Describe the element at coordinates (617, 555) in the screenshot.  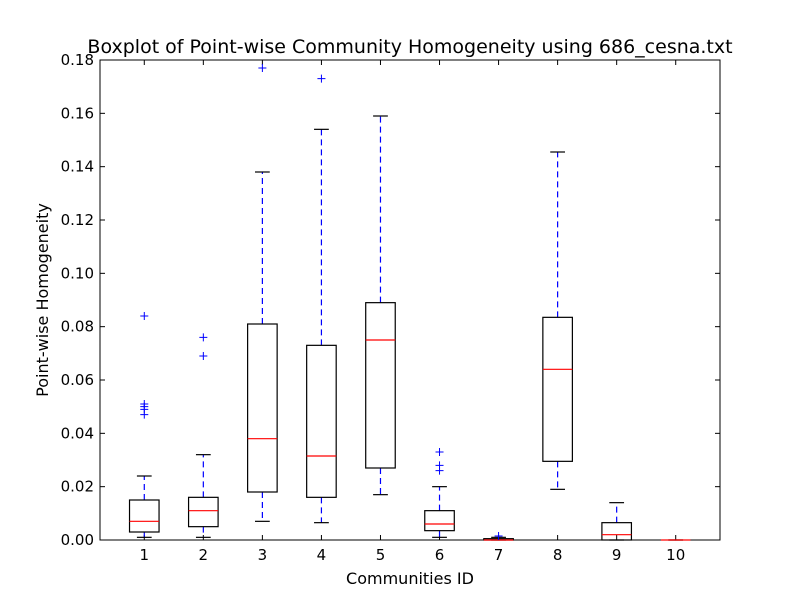
I see `x-tick-label: 9` at that location.